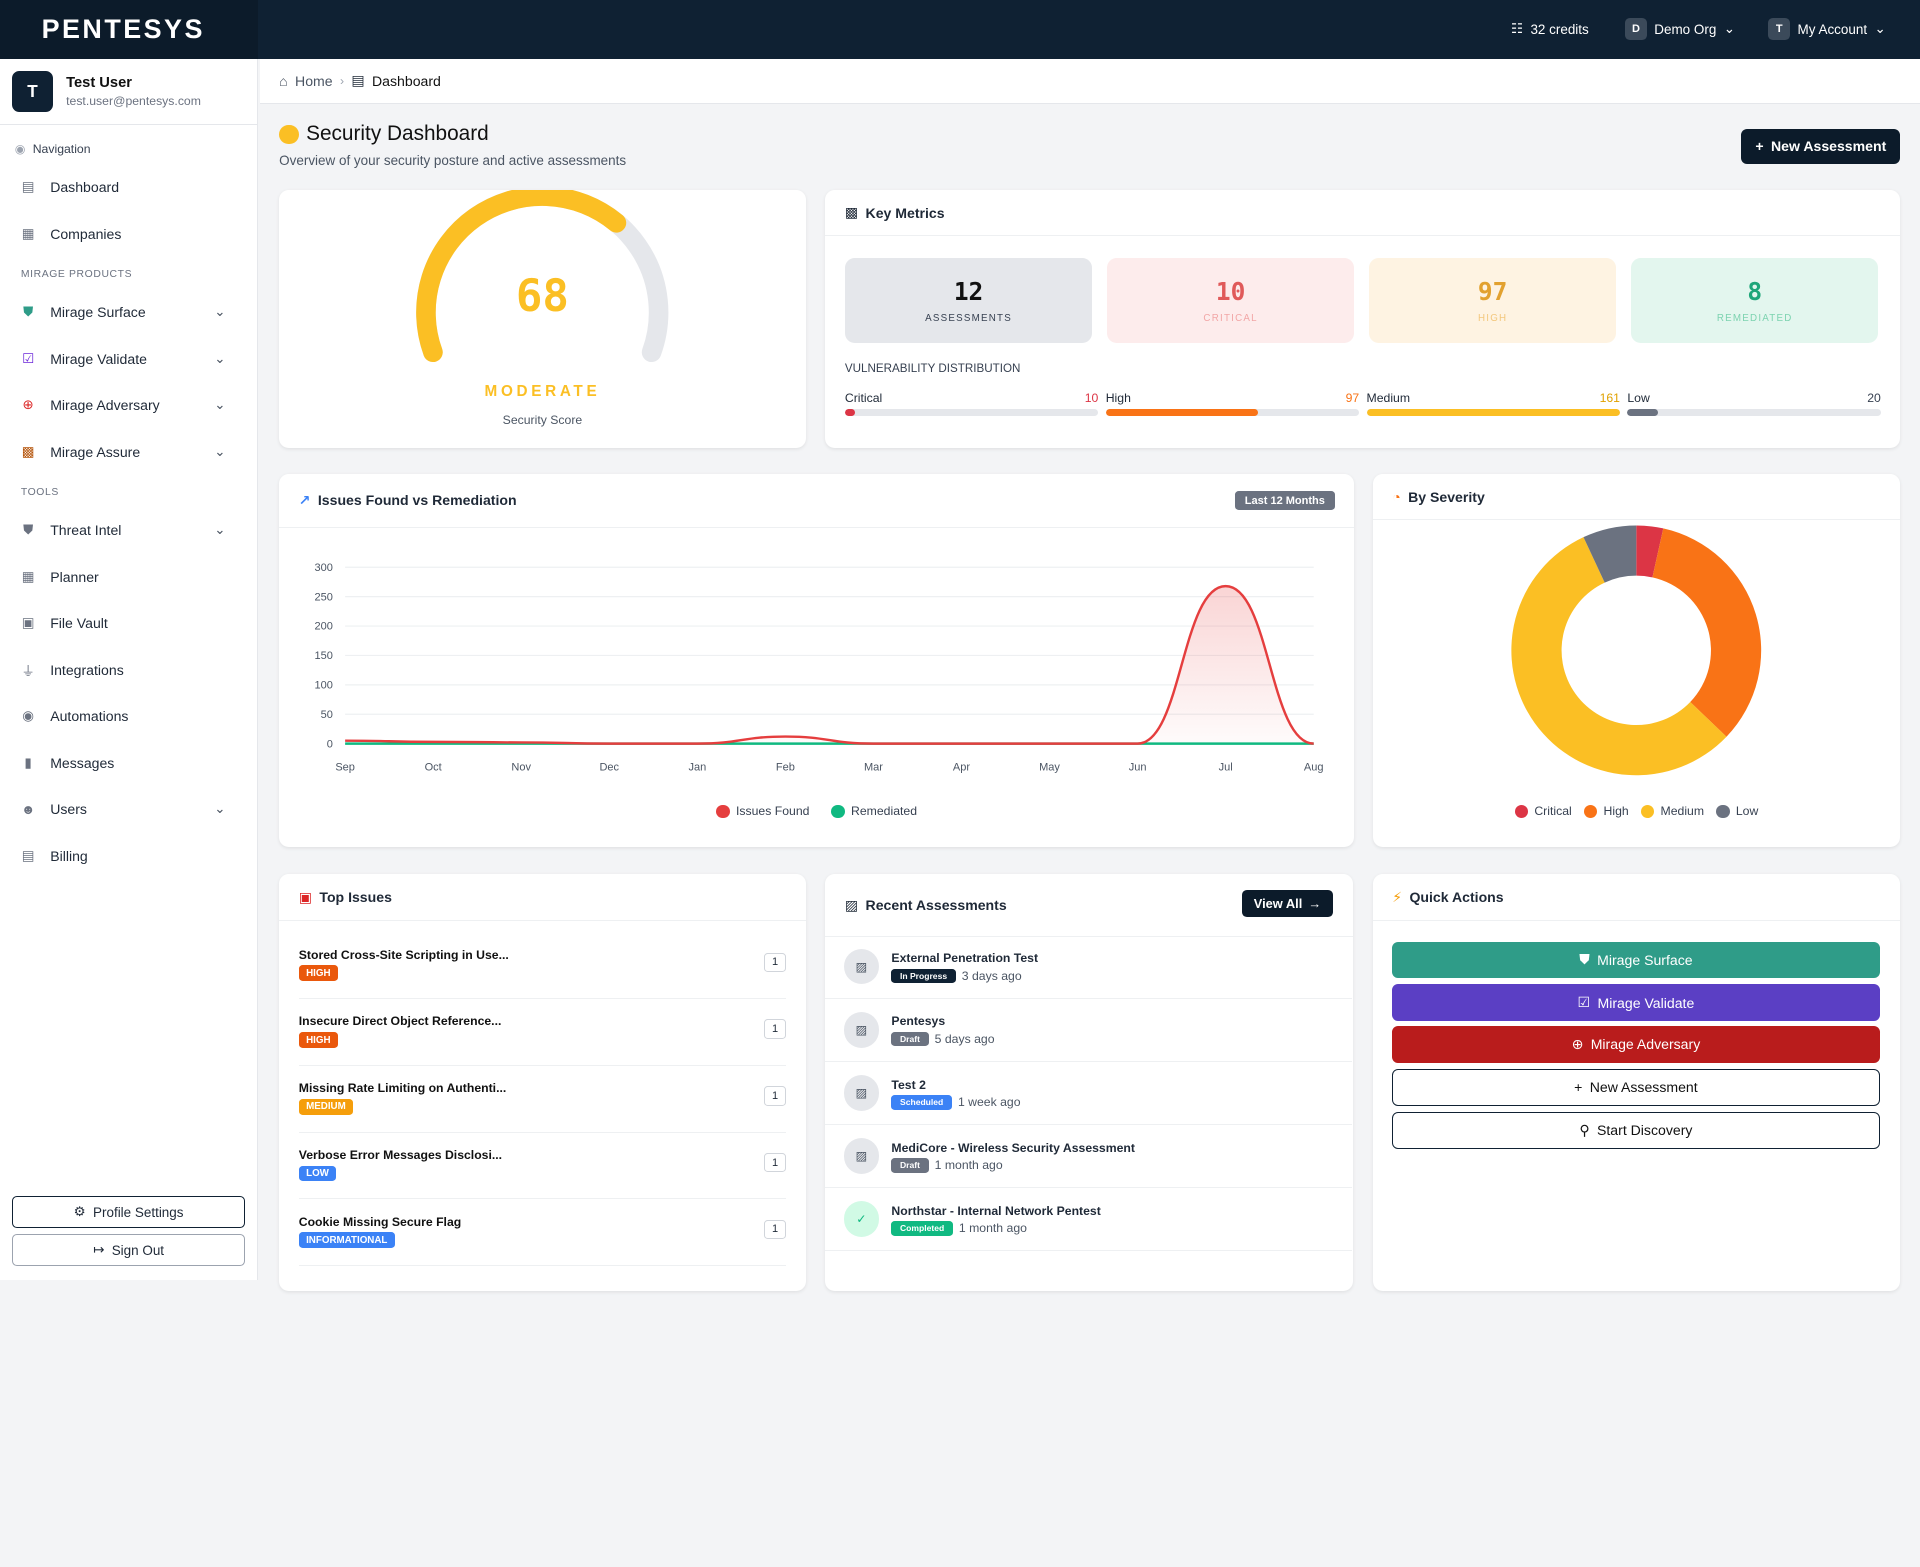 The width and height of the screenshot is (1920, 1567). What do you see at coordinates (105, 405) in the screenshot?
I see `sidebar-item-label: Mirage Adversary` at bounding box center [105, 405].